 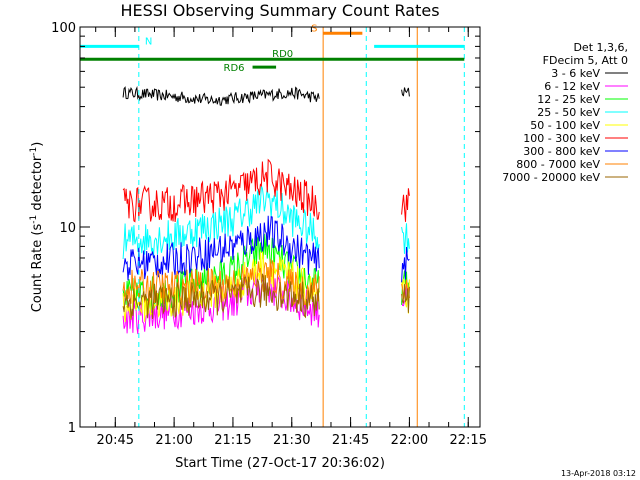 What do you see at coordinates (67, 228) in the screenshot?
I see `y-tick-label: 10` at bounding box center [67, 228].